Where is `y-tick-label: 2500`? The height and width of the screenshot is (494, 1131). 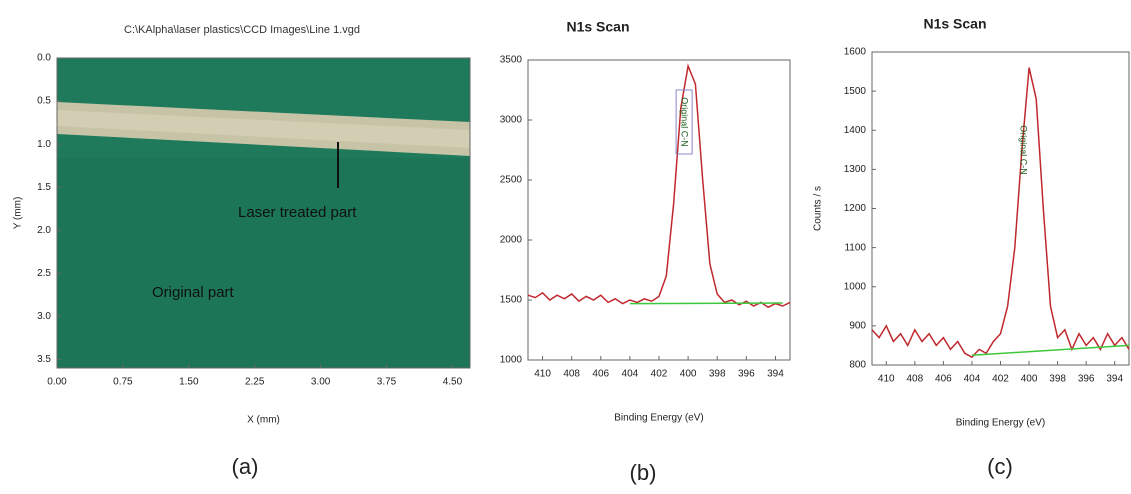
y-tick-label: 2500 is located at coordinates (511, 180).